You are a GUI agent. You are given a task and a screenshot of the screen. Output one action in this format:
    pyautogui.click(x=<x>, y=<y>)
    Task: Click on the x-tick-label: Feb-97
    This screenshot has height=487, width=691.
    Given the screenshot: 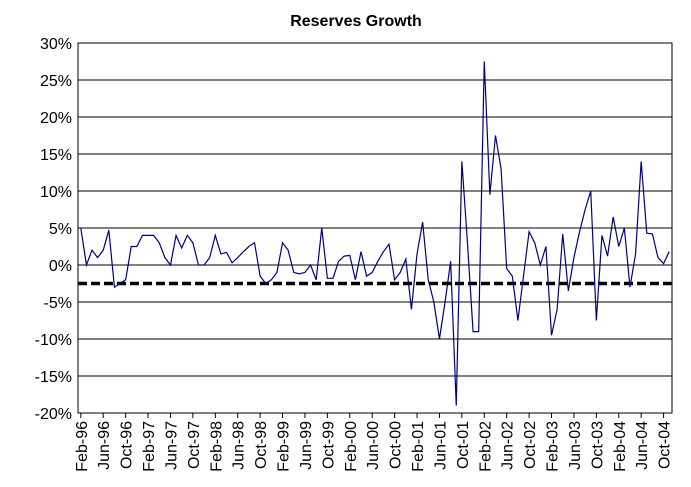 What is the action you would take?
    pyautogui.click(x=149, y=446)
    